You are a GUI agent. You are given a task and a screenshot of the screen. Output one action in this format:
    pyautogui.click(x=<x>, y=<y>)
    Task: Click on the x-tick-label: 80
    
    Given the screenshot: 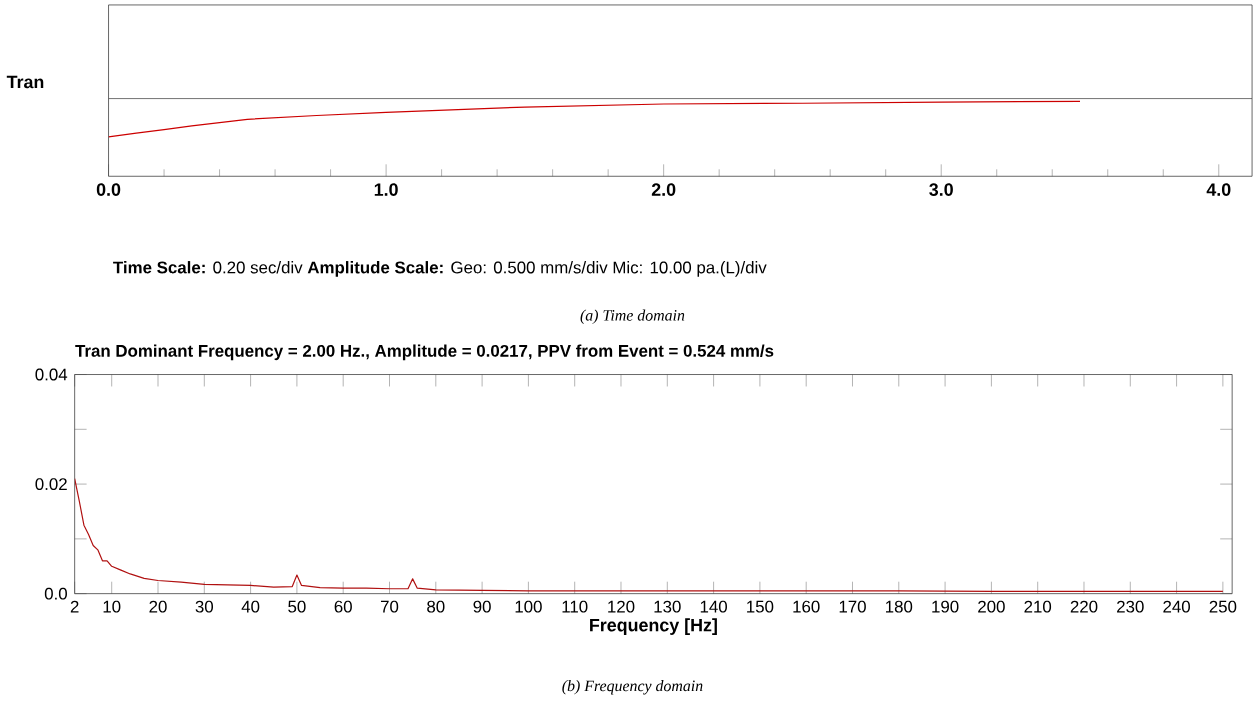 What is the action you would take?
    pyautogui.click(x=436, y=606)
    